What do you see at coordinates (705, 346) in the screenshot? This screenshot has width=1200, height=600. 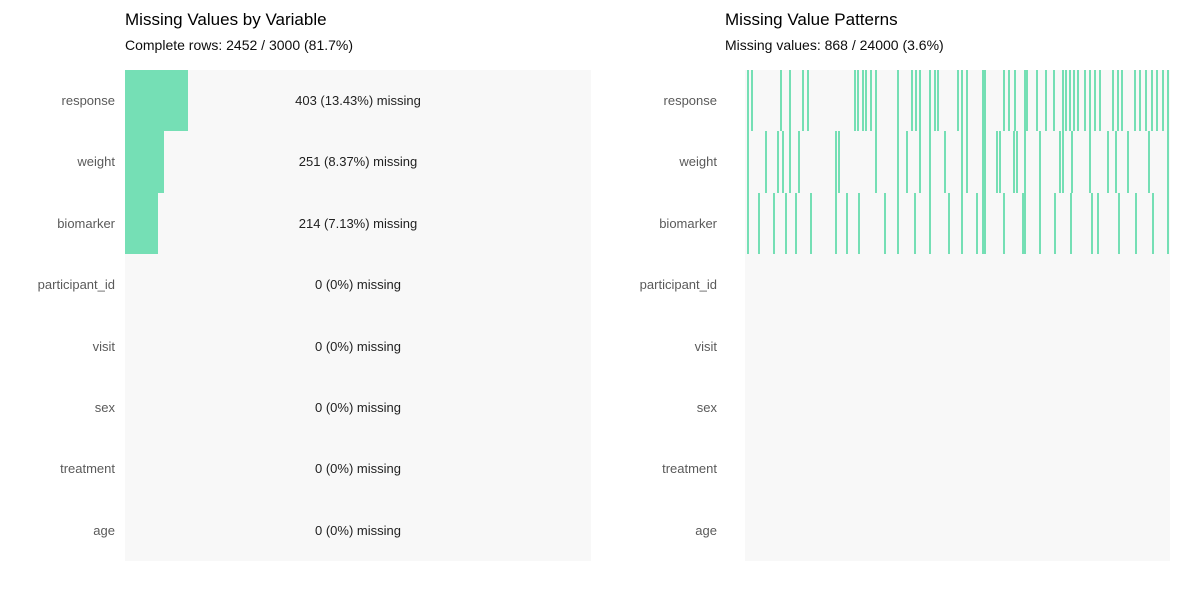 I see `row-label: visit` at bounding box center [705, 346].